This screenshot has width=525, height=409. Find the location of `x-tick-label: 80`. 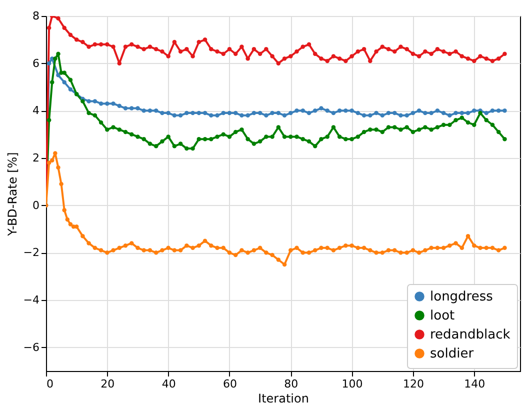

x-tick-label: 80 is located at coordinates (291, 384).